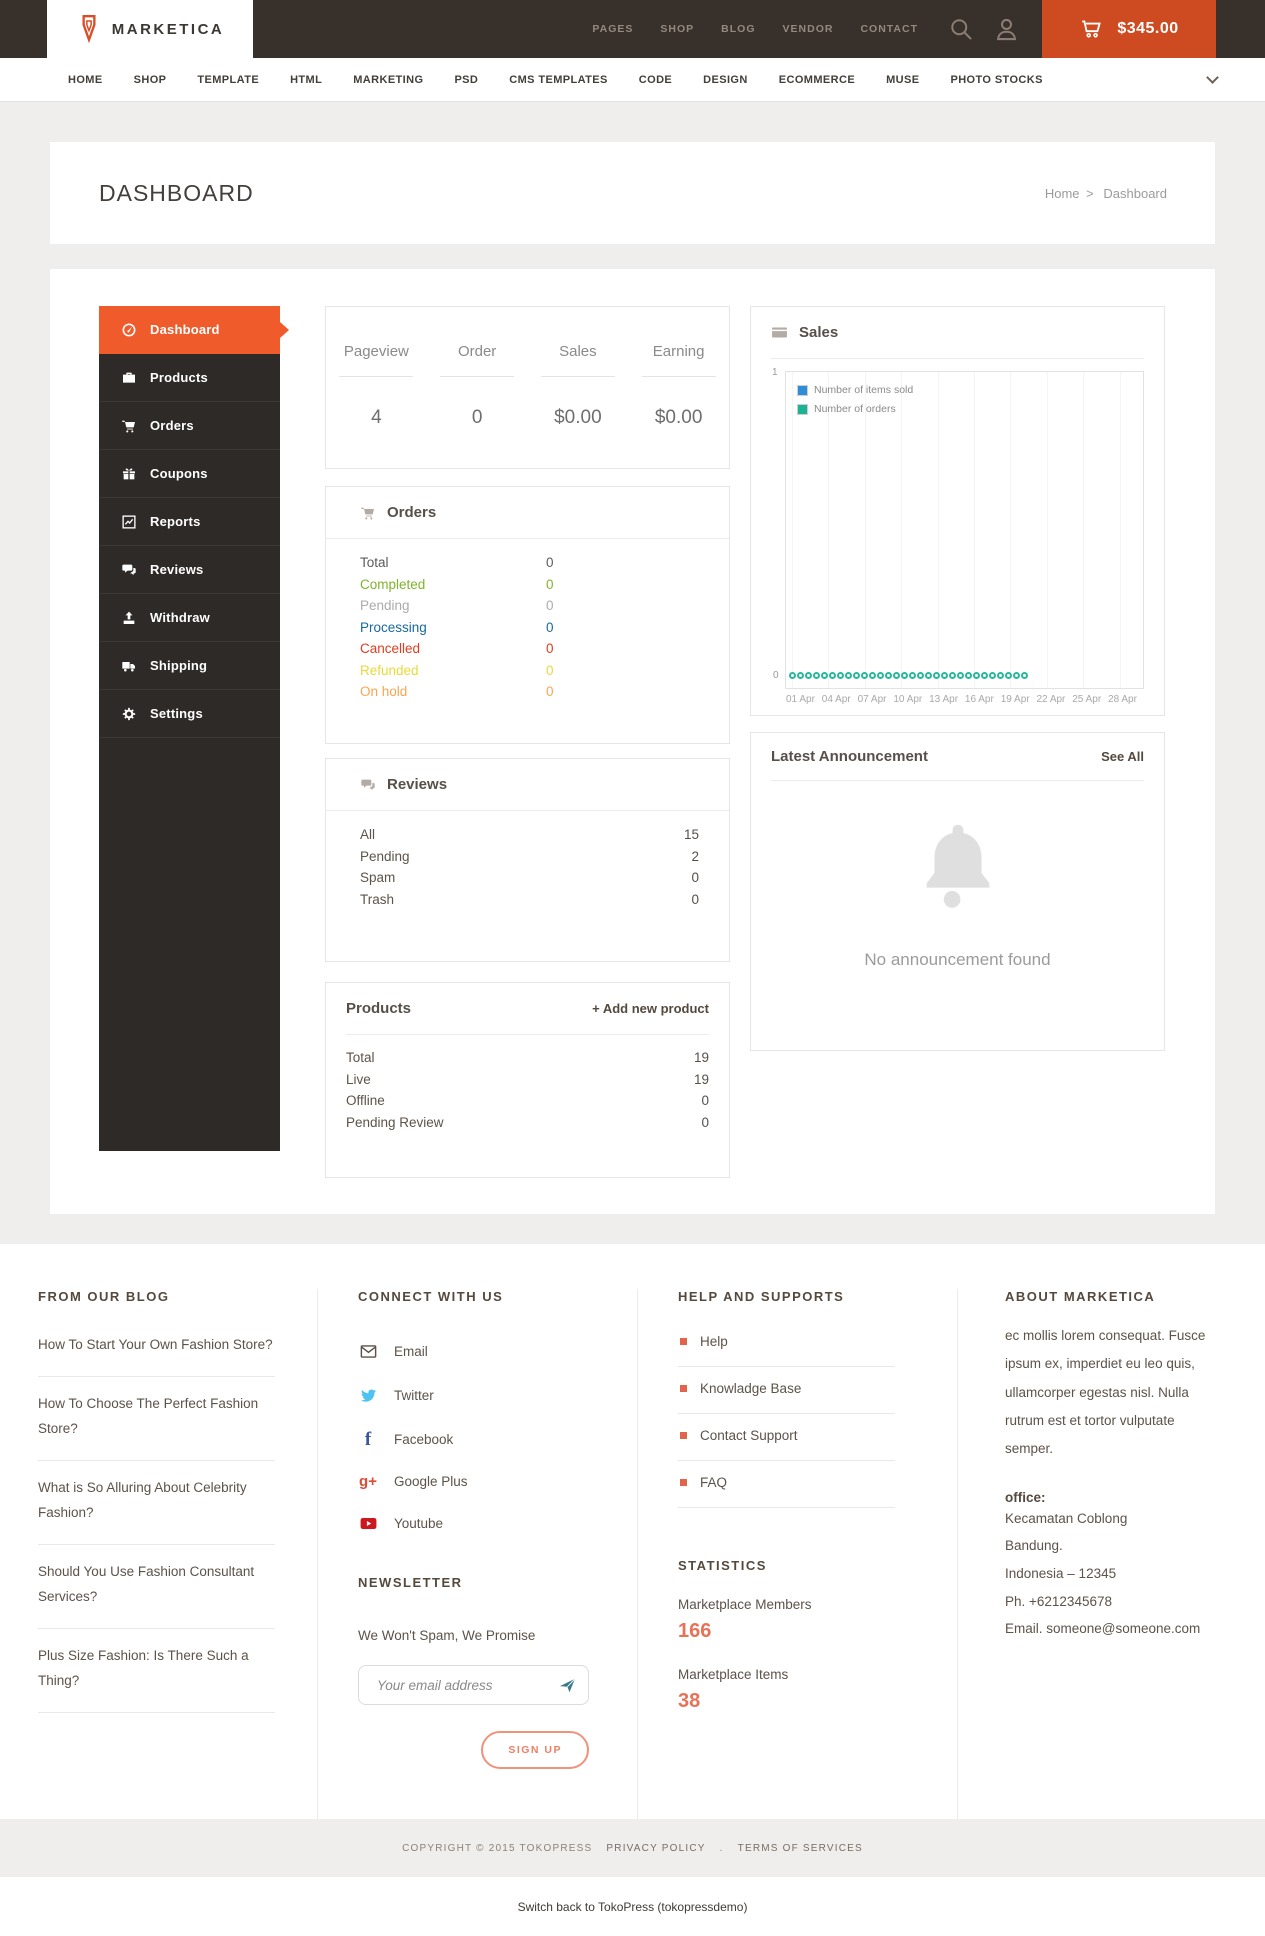 The width and height of the screenshot is (1265, 1936). What do you see at coordinates (725, 79) in the screenshot?
I see `nav-design: DESIGN` at bounding box center [725, 79].